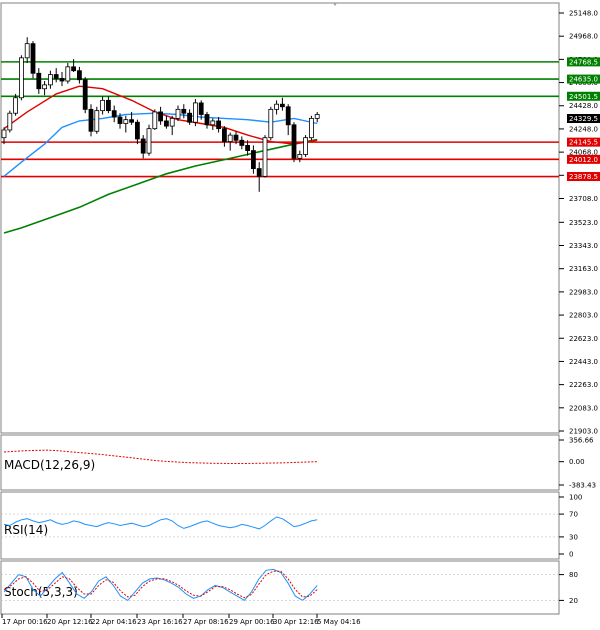 This screenshot has width=600, height=630. I want to click on stoch-panel-frame, so click(280, 587).